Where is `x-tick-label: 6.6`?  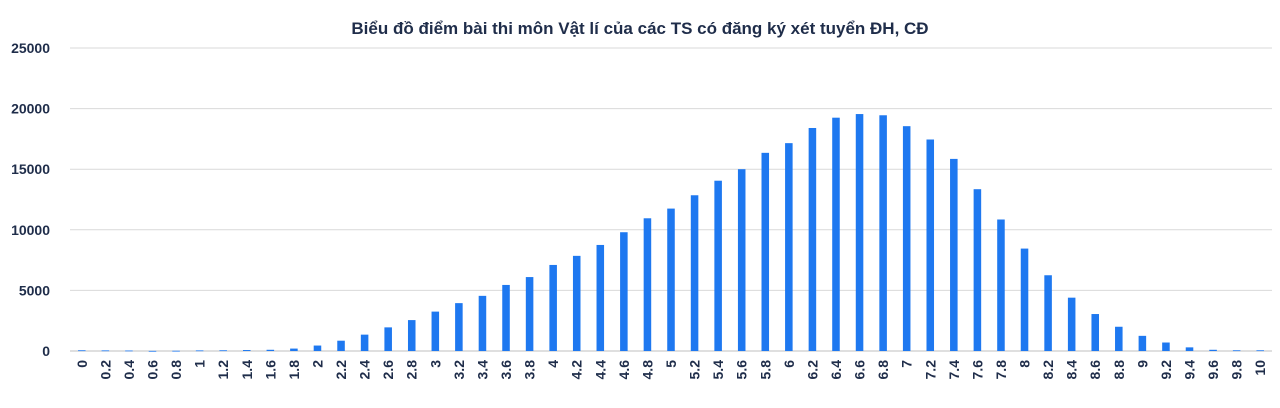 x-tick-label: 6.6 is located at coordinates (860, 370).